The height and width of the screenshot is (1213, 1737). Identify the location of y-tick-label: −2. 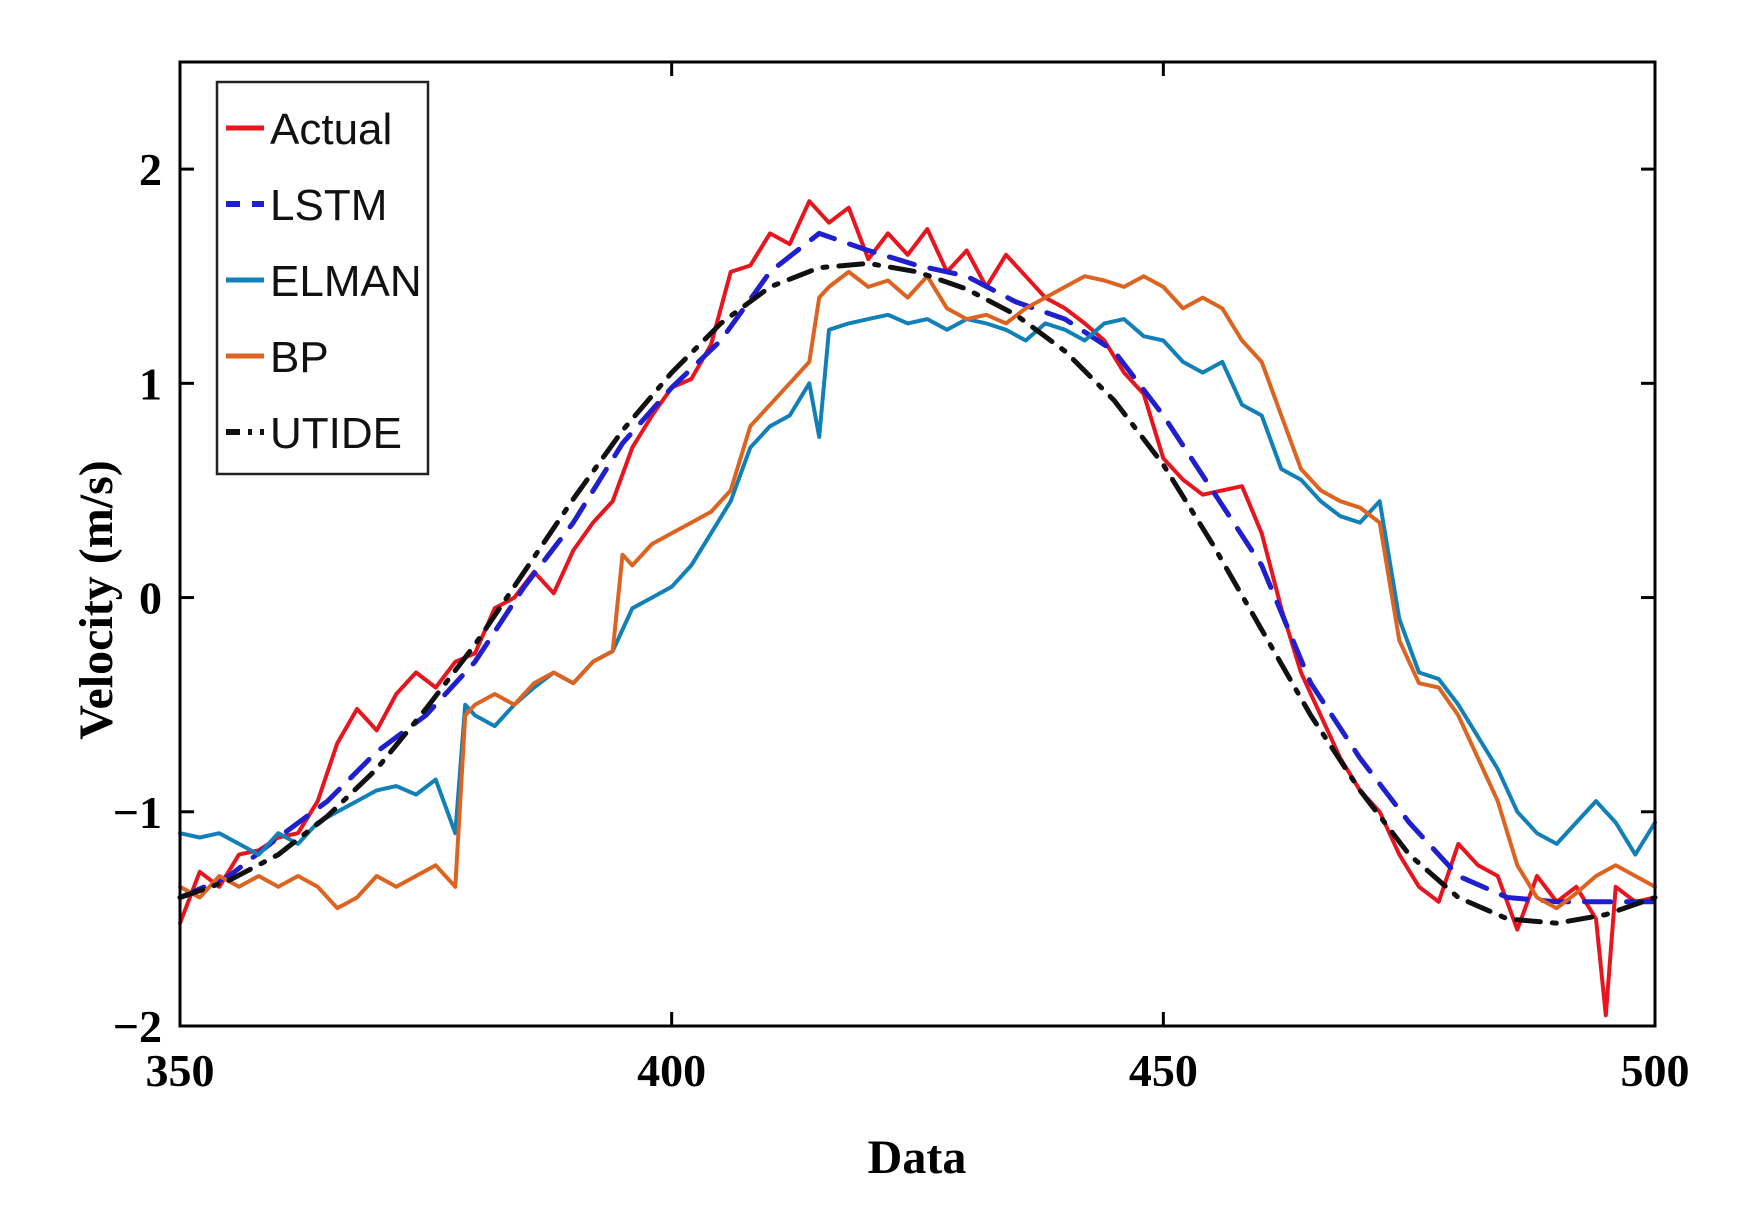
(137, 1026).